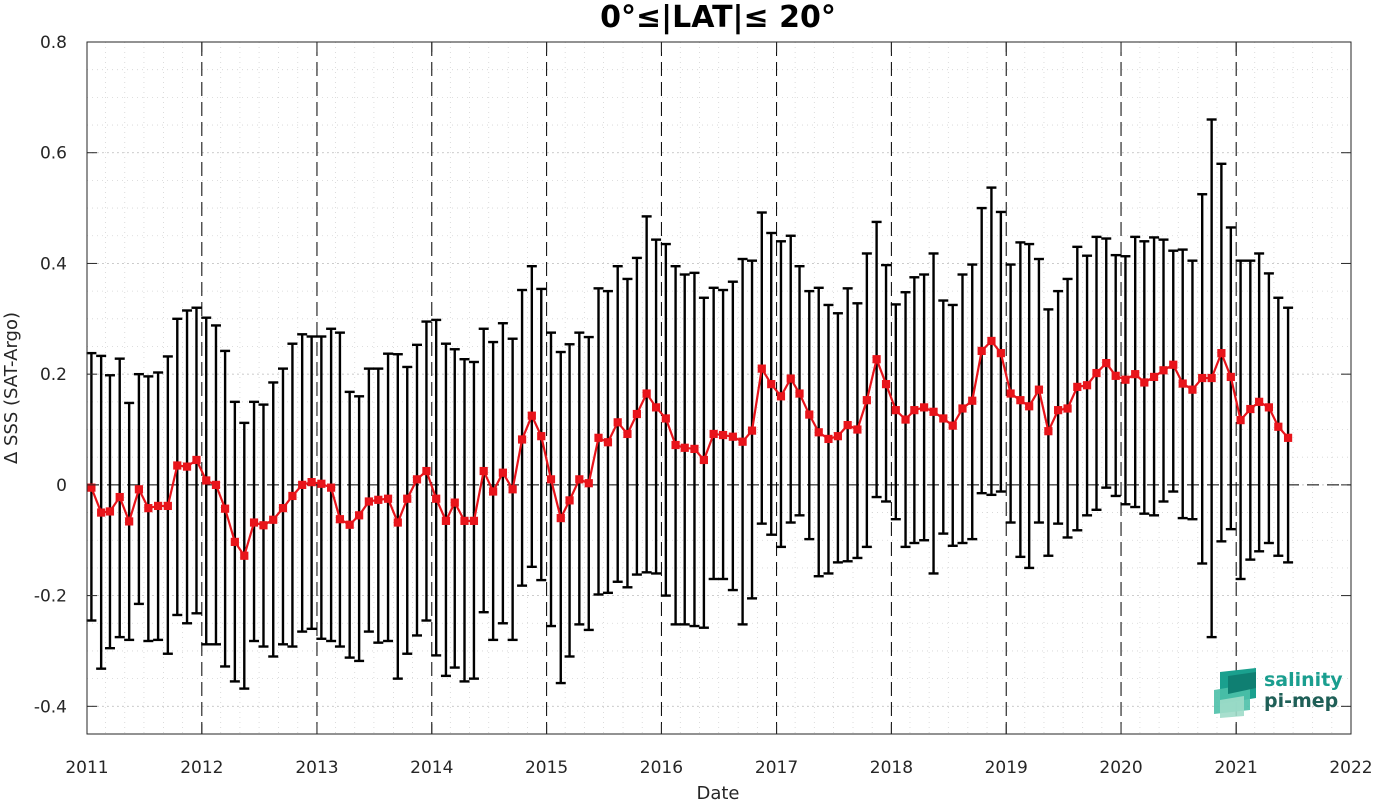 This screenshot has width=1374, height=801. Describe the element at coordinates (53, 154) in the screenshot. I see `y-tick-label: 0.6` at that location.